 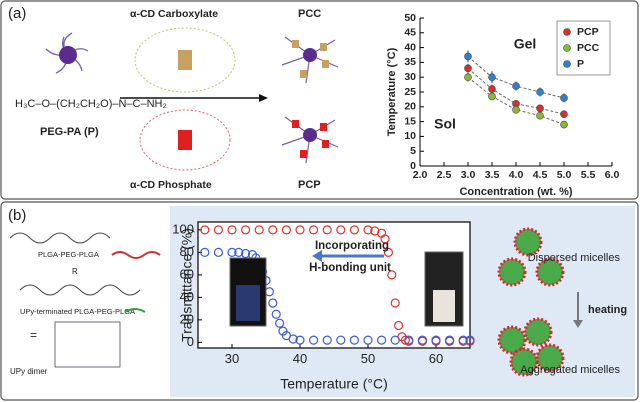 I want to click on upy-dimer-structure, so click(x=87, y=344).